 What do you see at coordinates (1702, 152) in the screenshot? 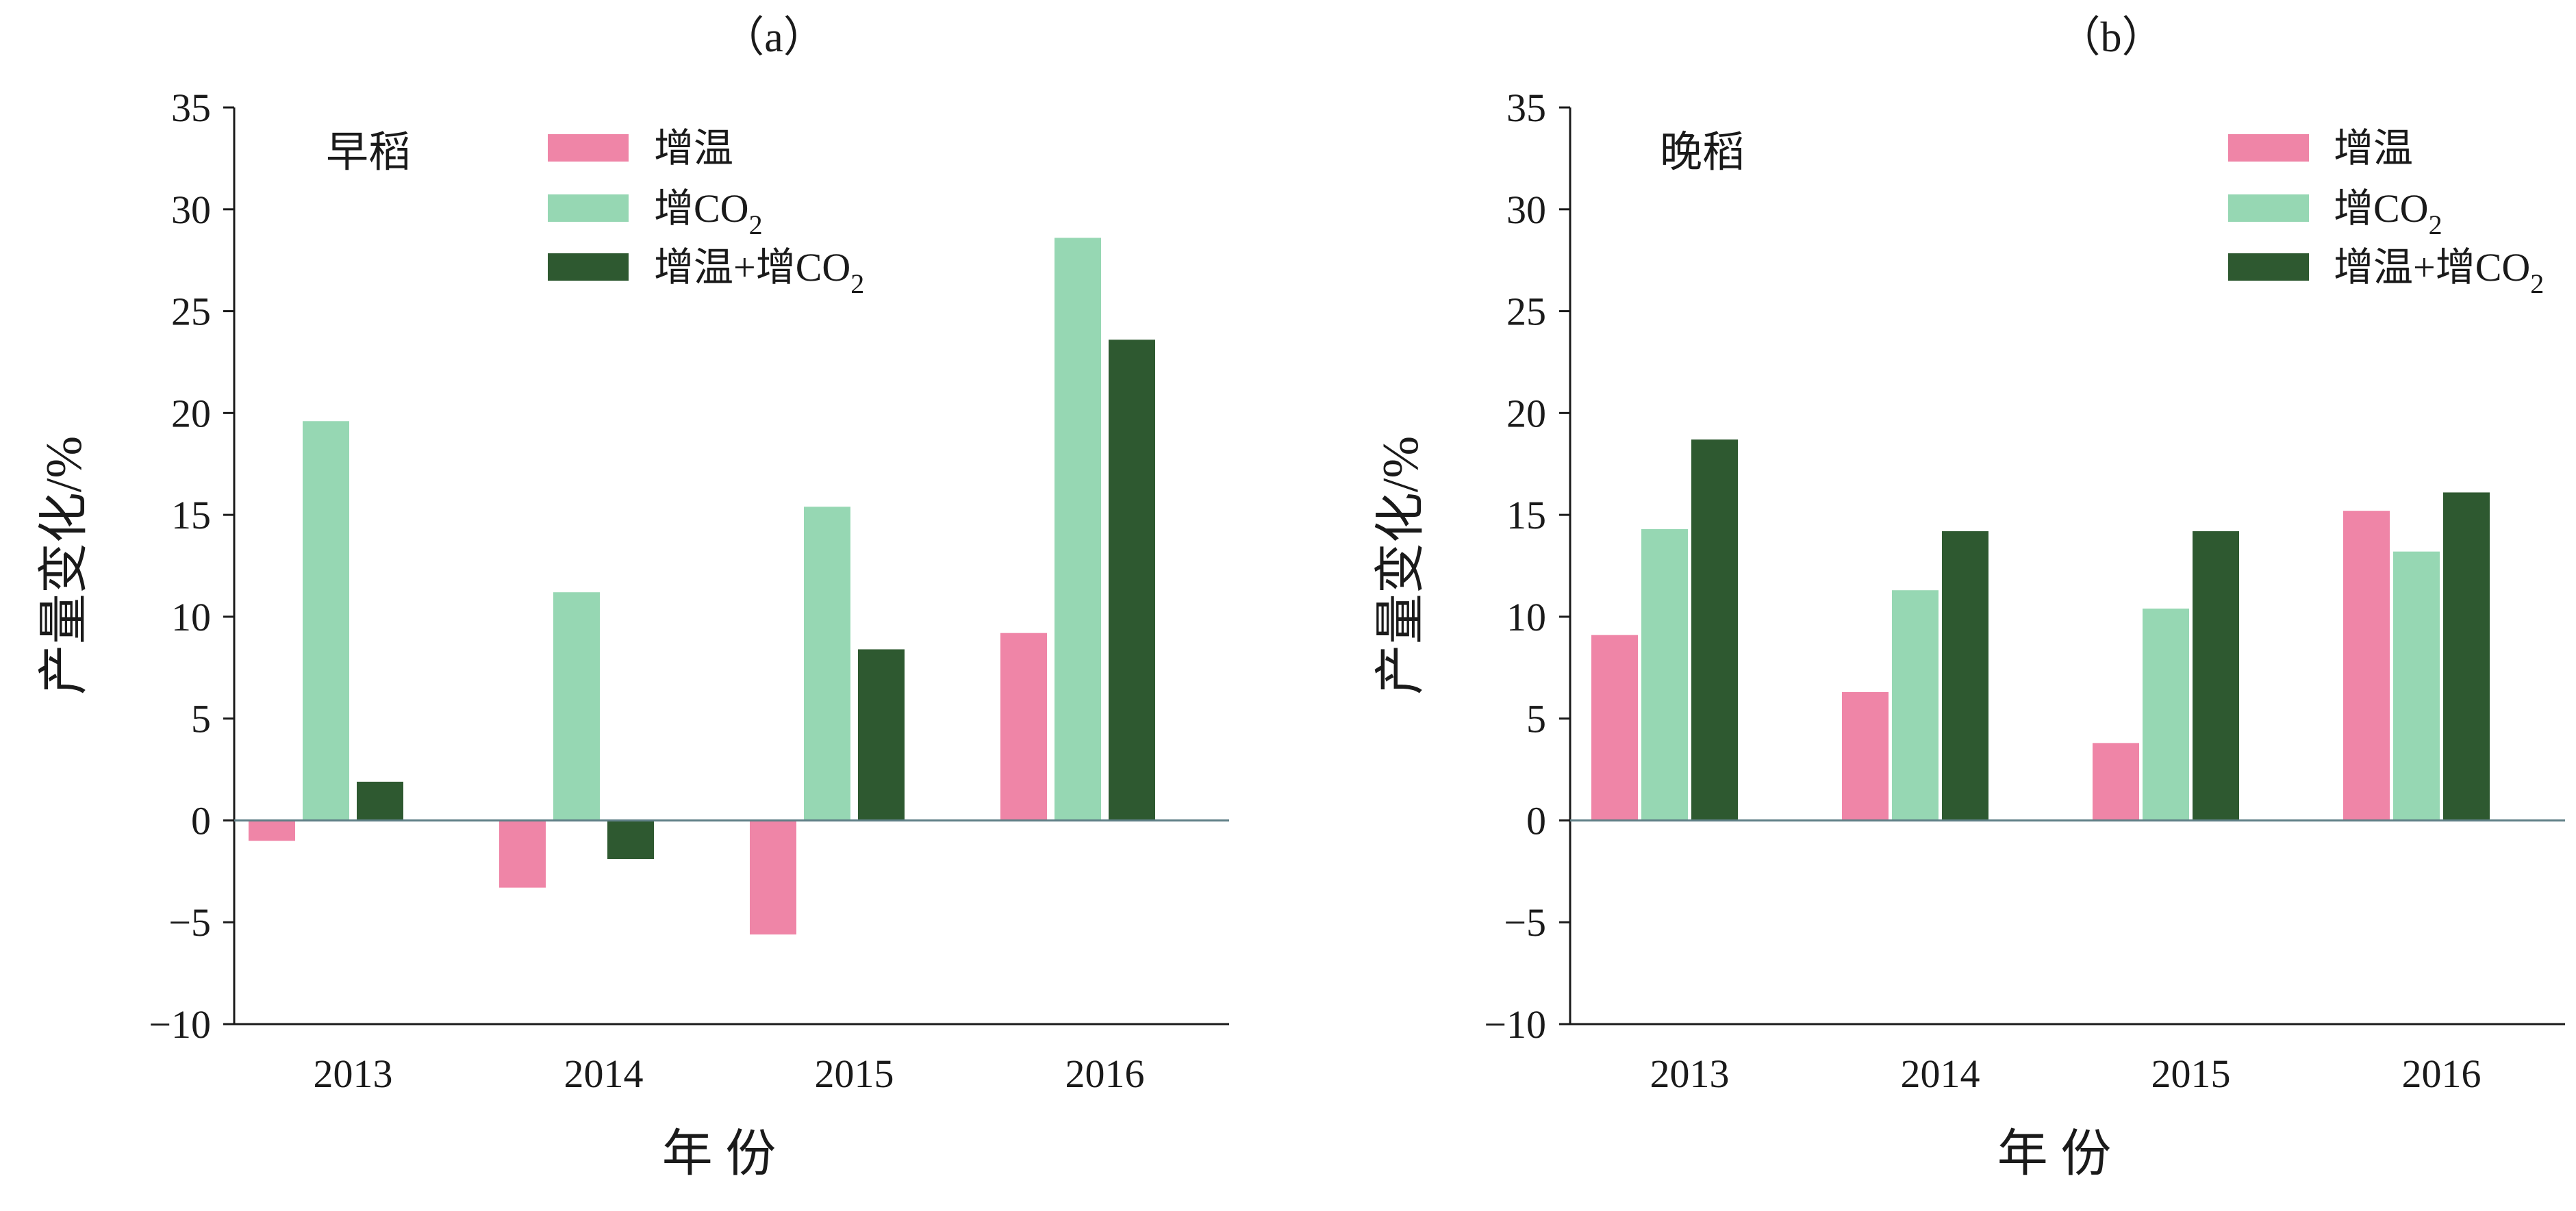
I see `subplot-label: 晚稻` at bounding box center [1702, 152].